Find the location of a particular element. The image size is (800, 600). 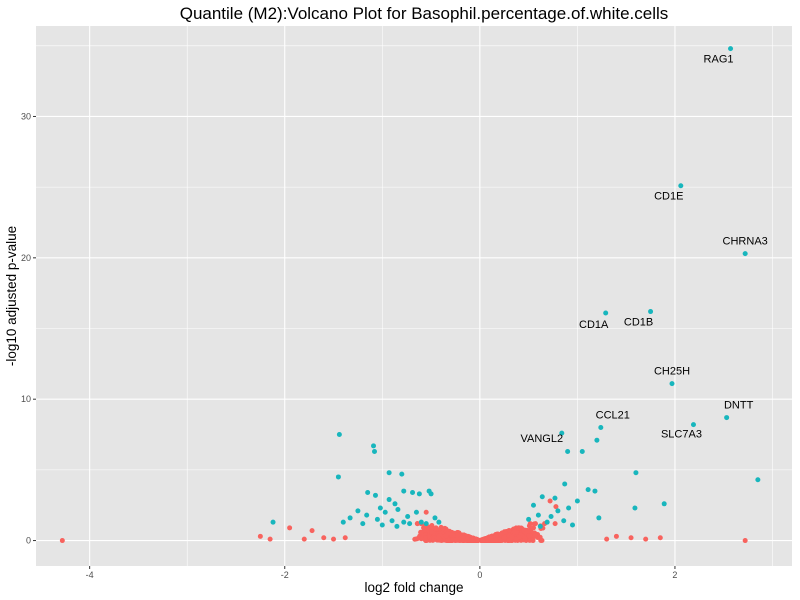

x-tick-label: 2 is located at coordinates (674, 575).